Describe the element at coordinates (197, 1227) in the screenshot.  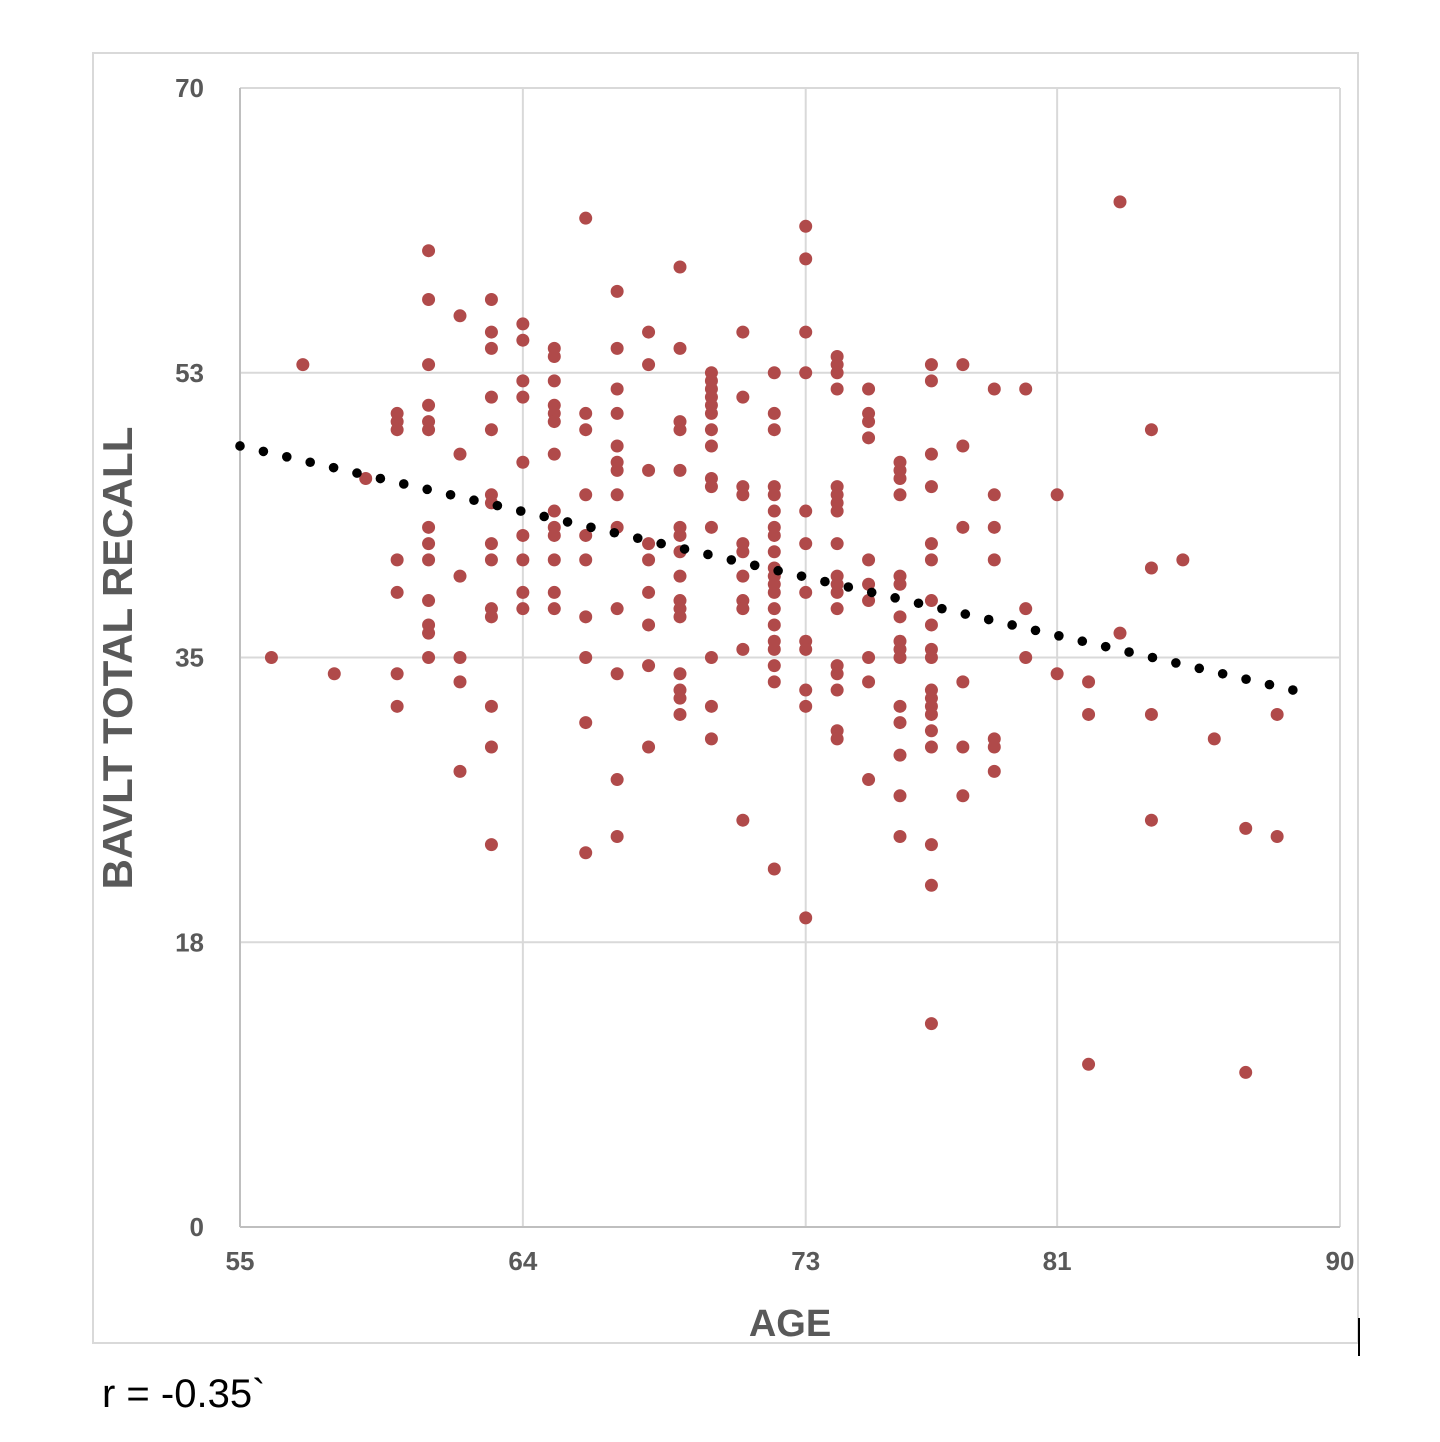
I see `y-tick-label: 0` at that location.